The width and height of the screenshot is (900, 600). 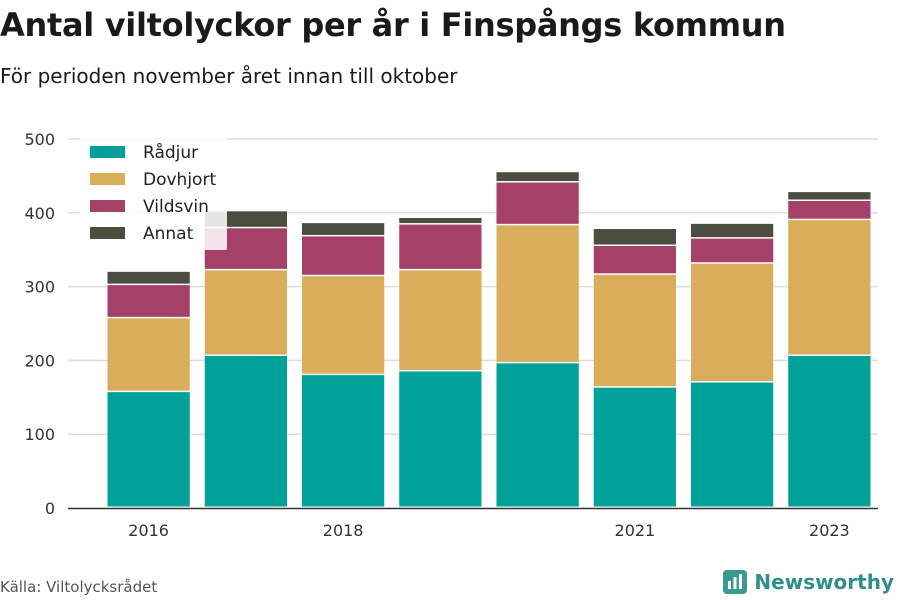 I want to click on x-axis-tick-labels: 2016 2018 2021 2023, so click(x=488, y=530).